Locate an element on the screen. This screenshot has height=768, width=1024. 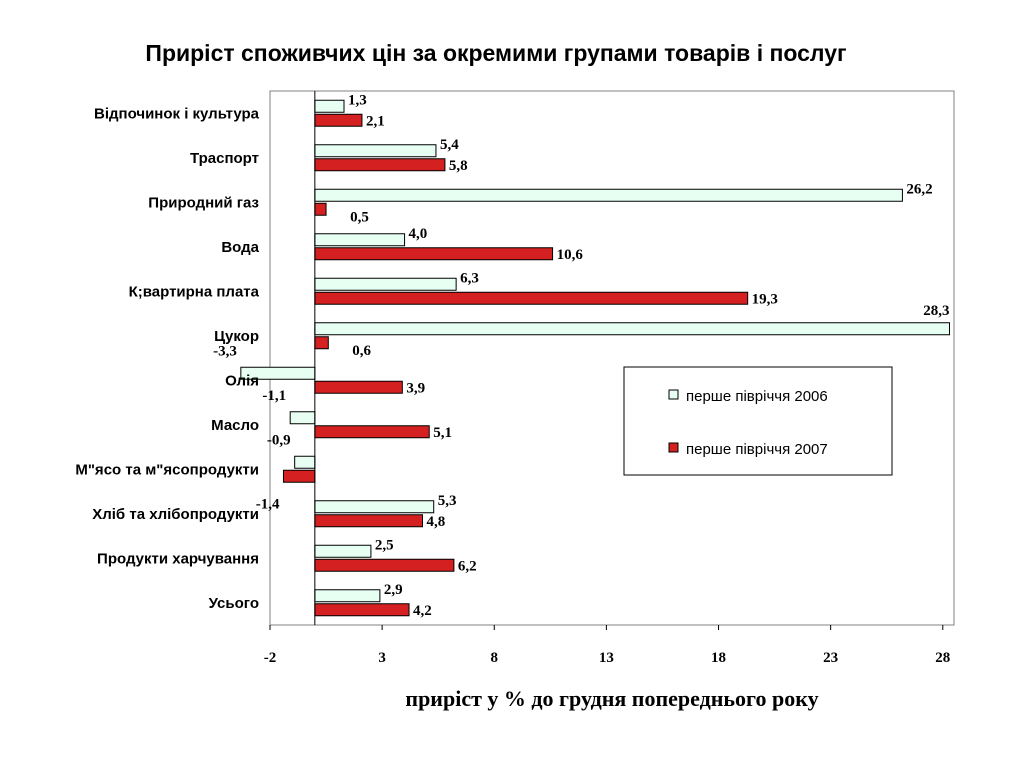
value-label-2006-cat-9: 5,3 is located at coordinates (447, 501).